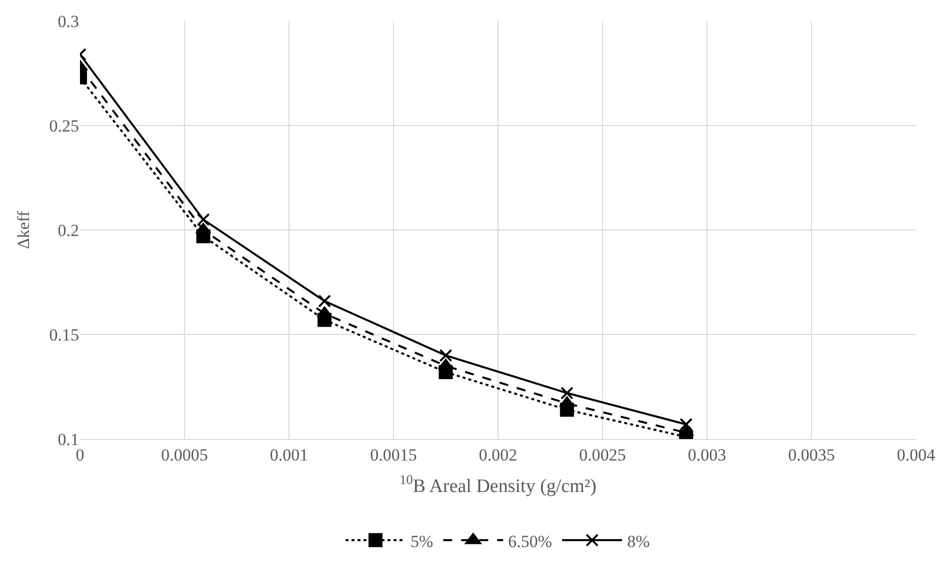 The width and height of the screenshot is (948, 571). What do you see at coordinates (184, 454) in the screenshot?
I see `x-tick-label: 0.0005` at bounding box center [184, 454].